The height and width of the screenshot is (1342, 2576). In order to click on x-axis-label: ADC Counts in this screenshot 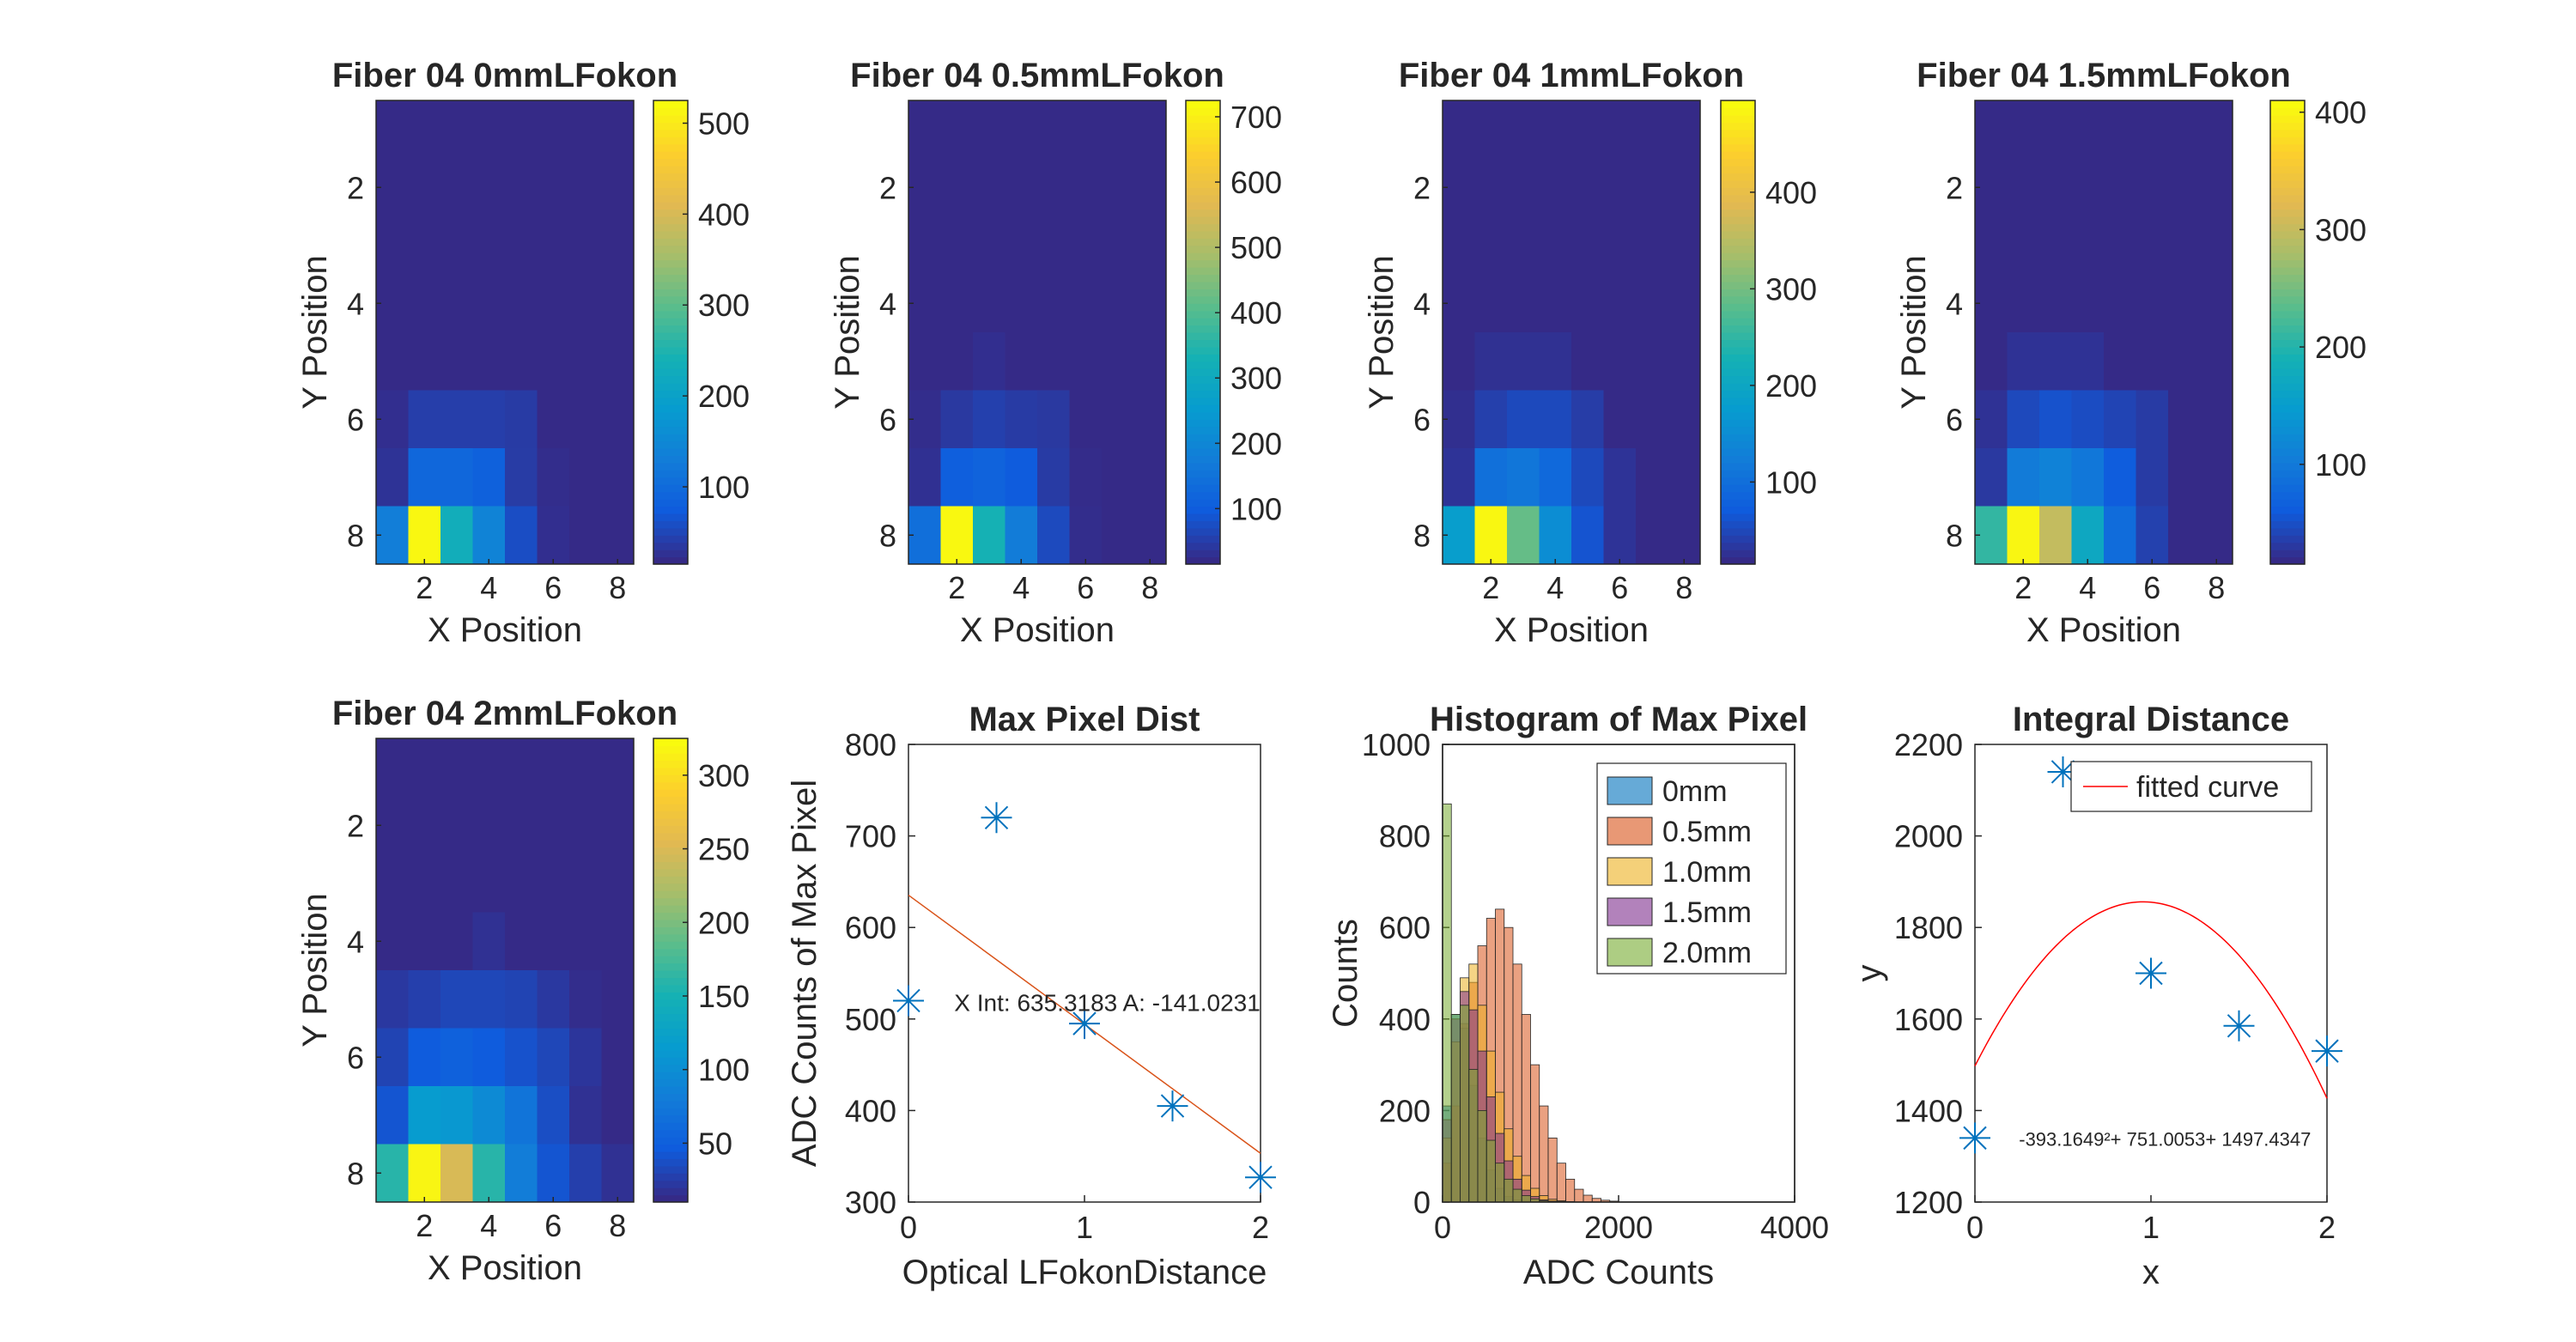, I will do `click(1619, 1272)`.